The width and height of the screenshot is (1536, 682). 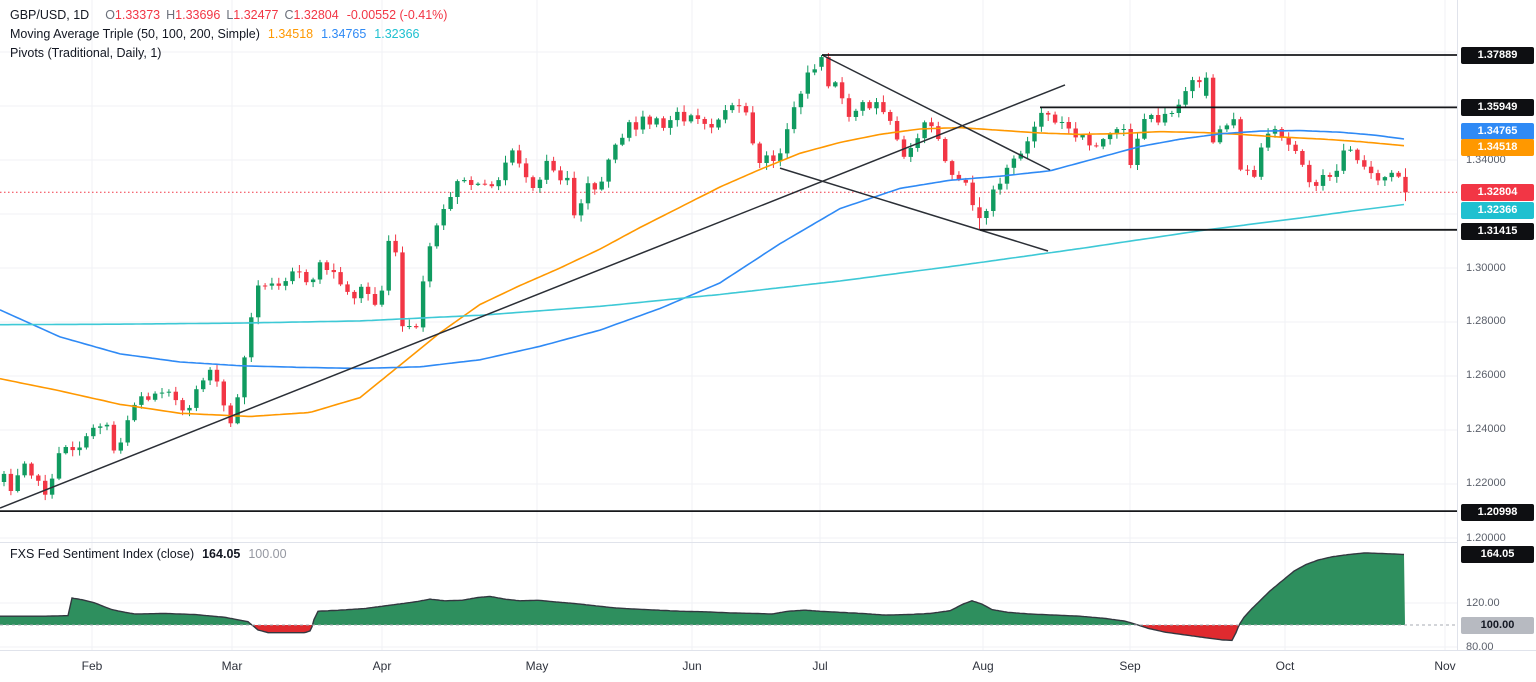 I want to click on month-label: Apr, so click(x=382, y=666).